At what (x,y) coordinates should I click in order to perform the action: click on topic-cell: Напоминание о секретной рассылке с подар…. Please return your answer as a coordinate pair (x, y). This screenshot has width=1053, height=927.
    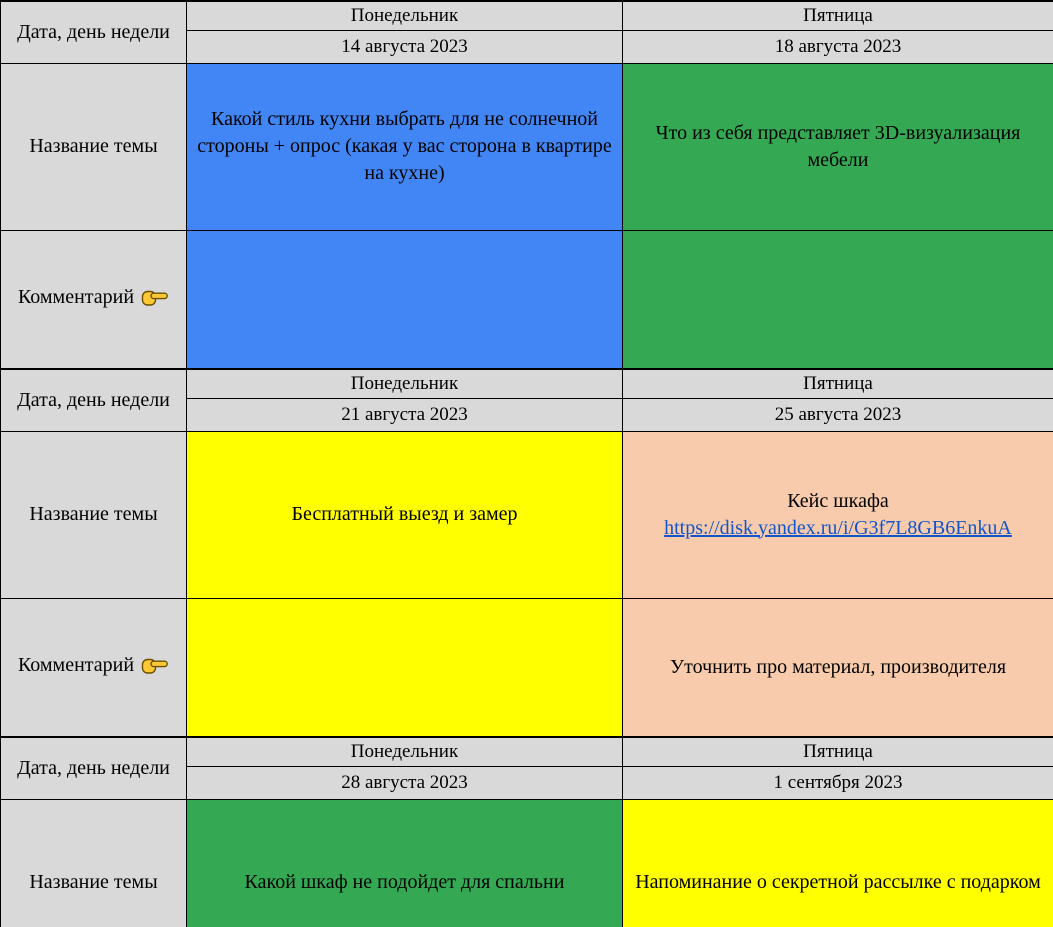
    Looking at the image, I should click on (837, 862).